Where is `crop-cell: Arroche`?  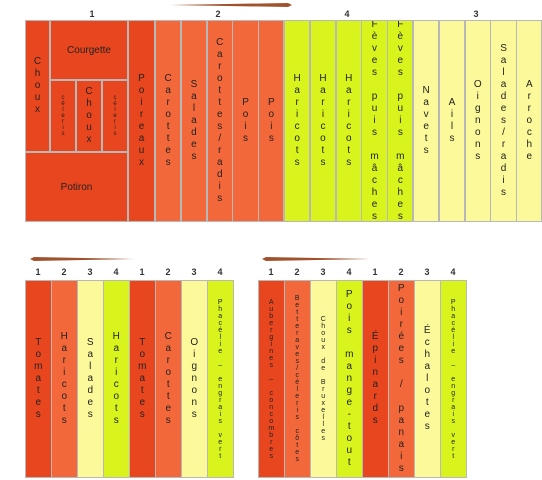 crop-cell: Arroche is located at coordinates (529, 121).